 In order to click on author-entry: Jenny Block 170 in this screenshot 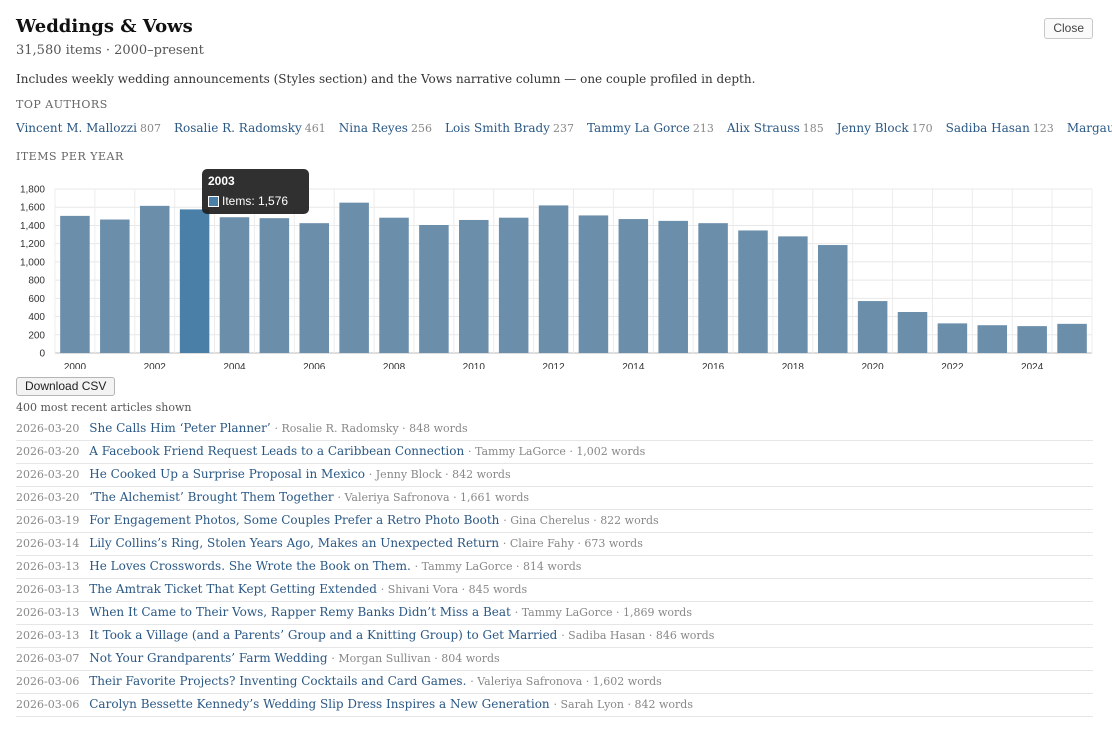, I will do `click(885, 128)`.